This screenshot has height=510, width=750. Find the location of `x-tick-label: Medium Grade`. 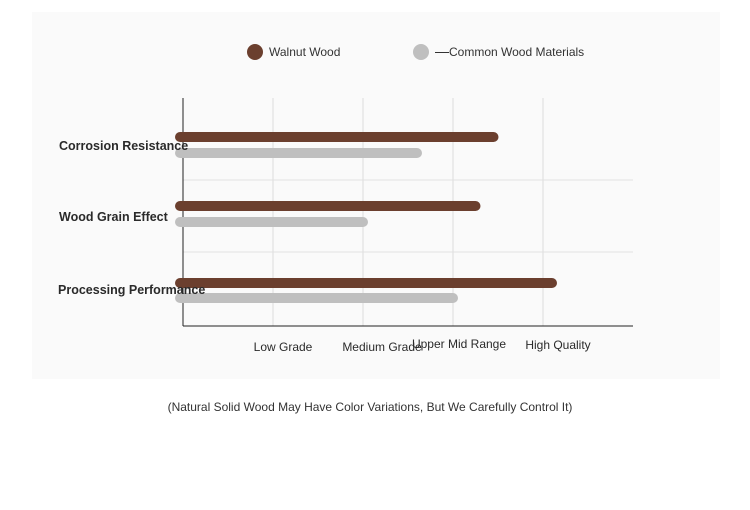

x-tick-label: Medium Grade is located at coordinates (382, 347).